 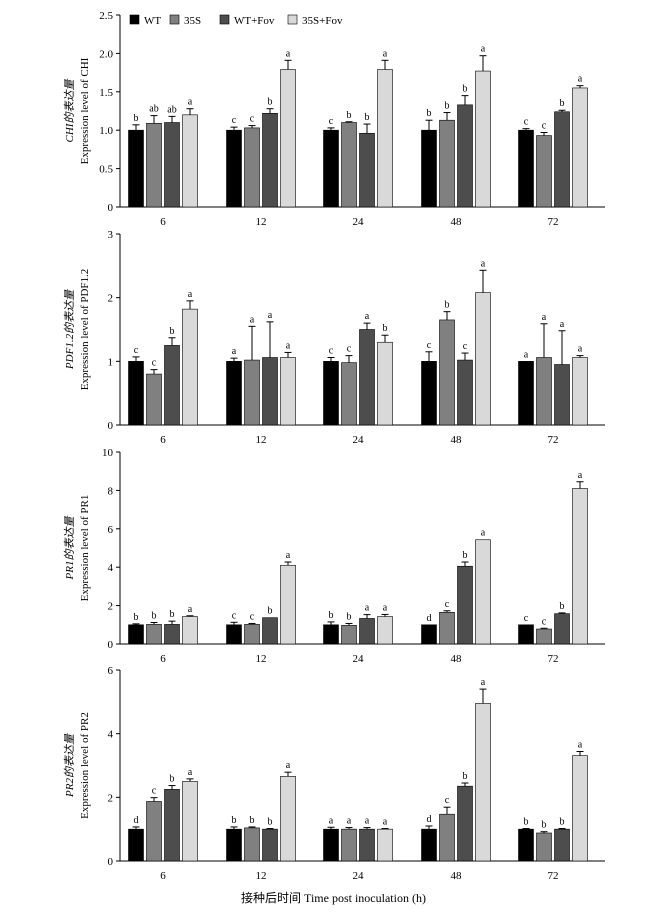 I want to click on y-tick-label: 8, so click(x=111, y=491).